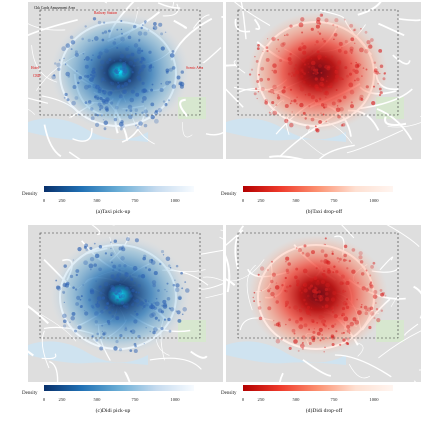 Image resolution: width=446 pixels, height=446 pixels. What do you see at coordinates (316, 201) in the screenshot?
I see `legend-b: Density 0 250 500 750 1000` at bounding box center [316, 201].